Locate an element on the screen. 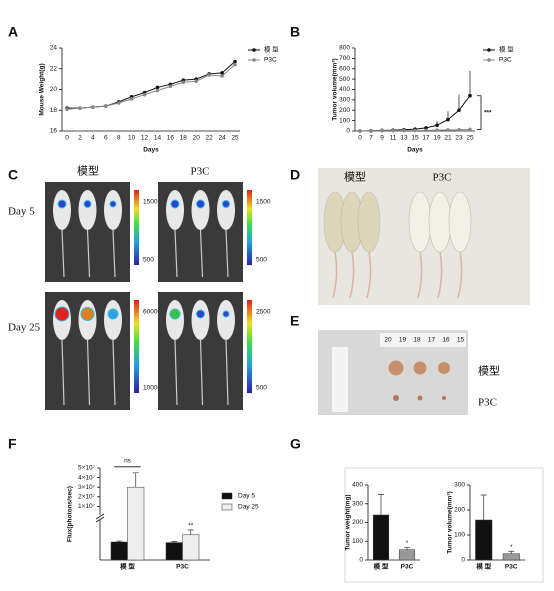 This screenshot has width=554, height=591. y-axis-label: Tumor volume(mm³) is located at coordinates (450, 522).